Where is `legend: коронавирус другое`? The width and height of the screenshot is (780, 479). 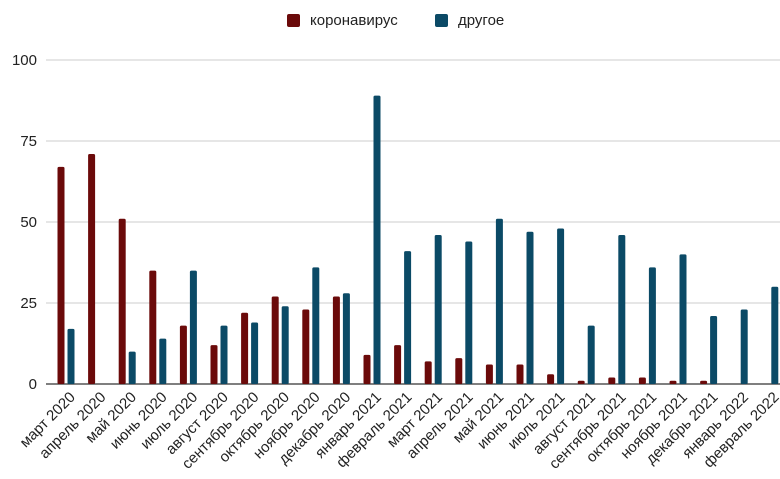 legend: коронавирус другое is located at coordinates (390, 23).